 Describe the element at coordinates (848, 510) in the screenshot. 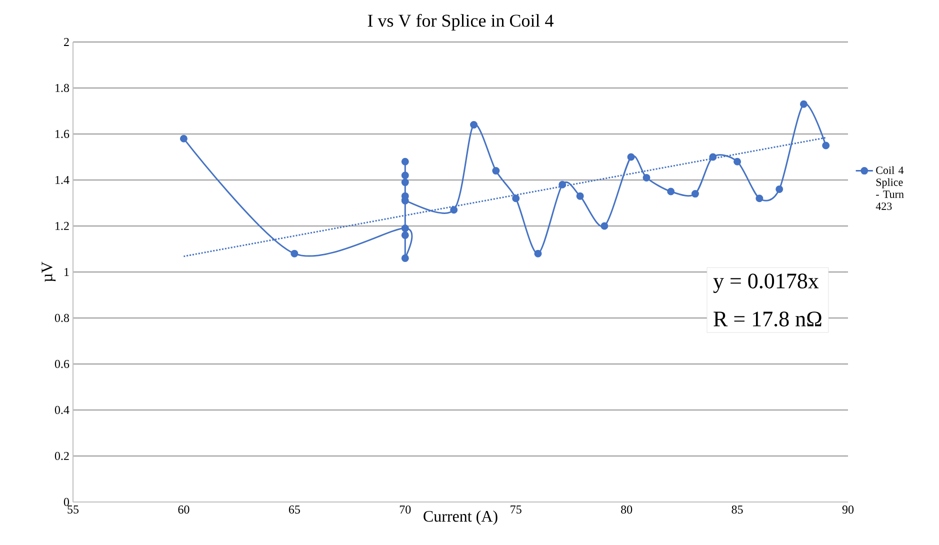

I see `x-tick-label: 90` at that location.